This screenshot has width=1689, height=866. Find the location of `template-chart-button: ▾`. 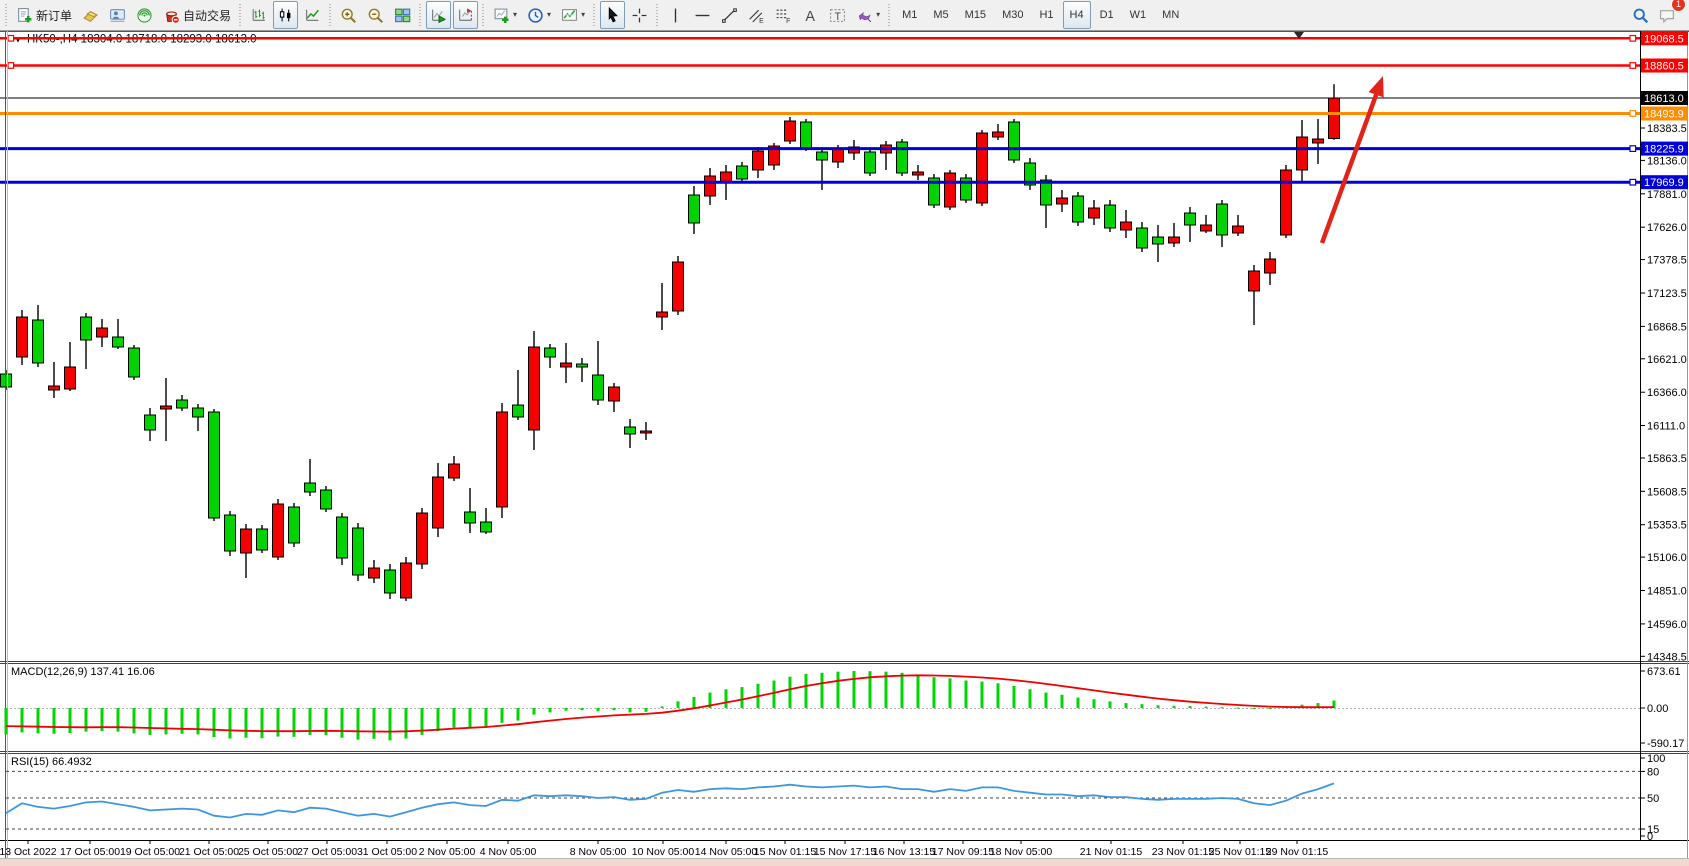

template-chart-button: ▾ is located at coordinates (573, 15).